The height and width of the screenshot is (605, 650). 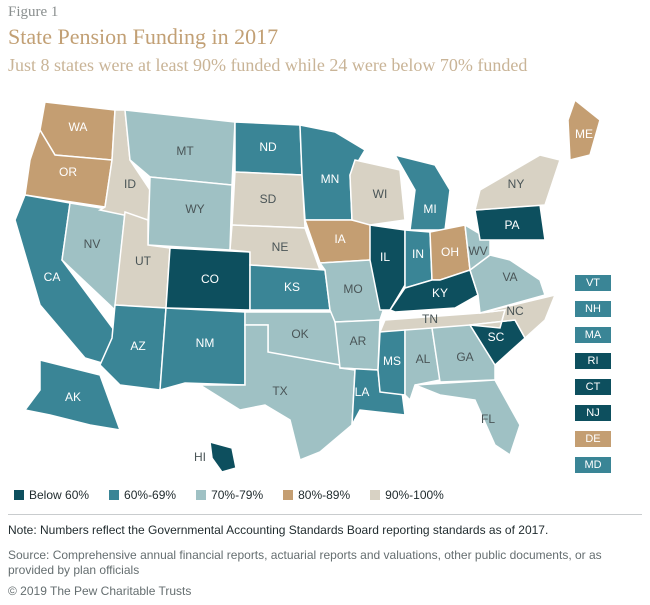 What do you see at coordinates (194, 209) in the screenshot?
I see `state-label-wy: WY` at bounding box center [194, 209].